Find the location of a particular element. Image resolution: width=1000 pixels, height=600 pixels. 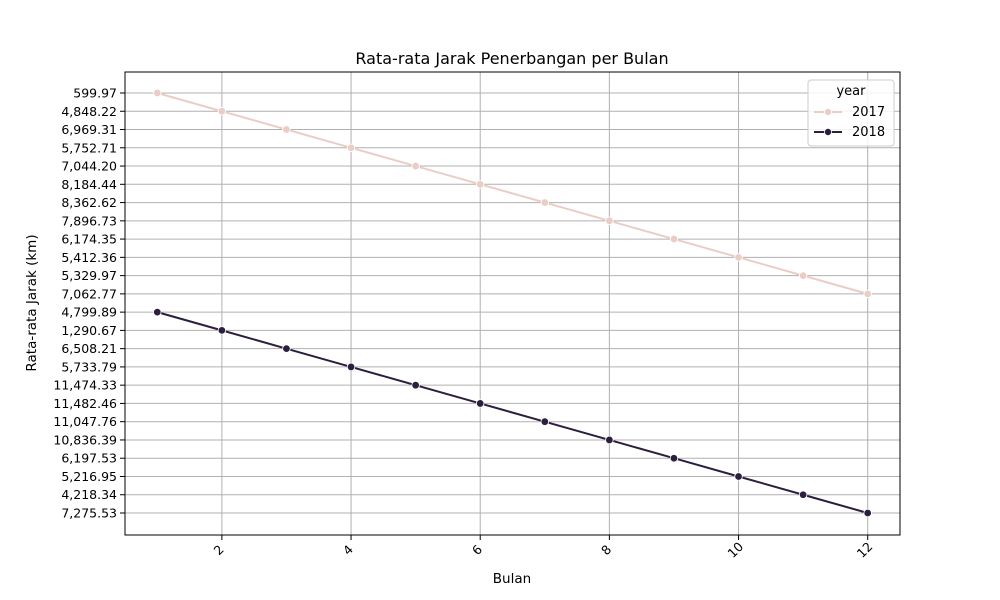

y-axis-label: Rata-rata Jarak (km) is located at coordinates (32, 302).